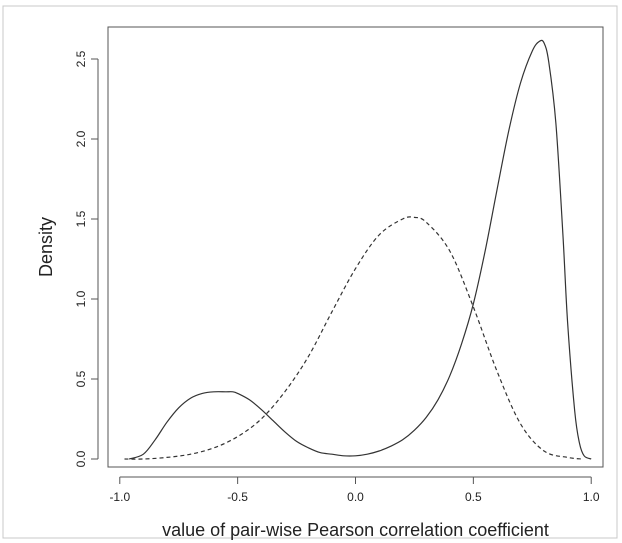  I want to click on x-tick-label: -1.0, so click(119, 497).